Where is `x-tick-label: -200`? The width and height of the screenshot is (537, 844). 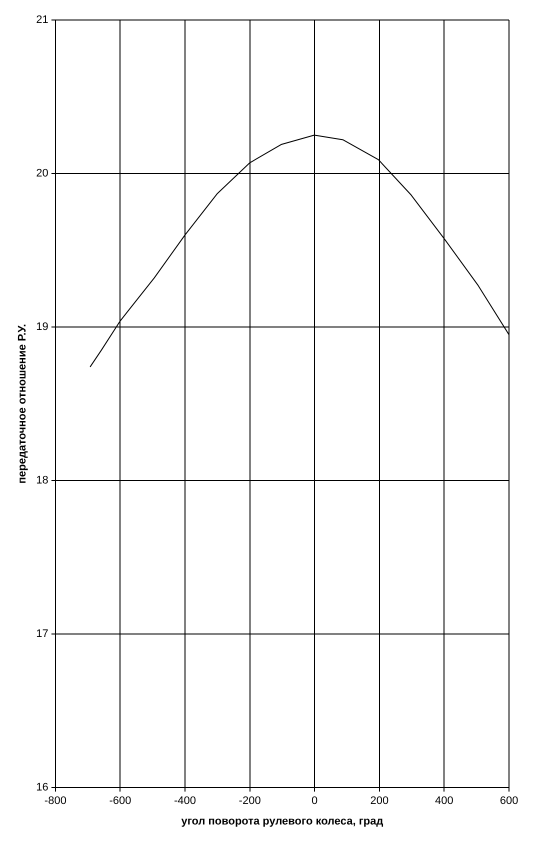 x-tick-label: -200 is located at coordinates (249, 801).